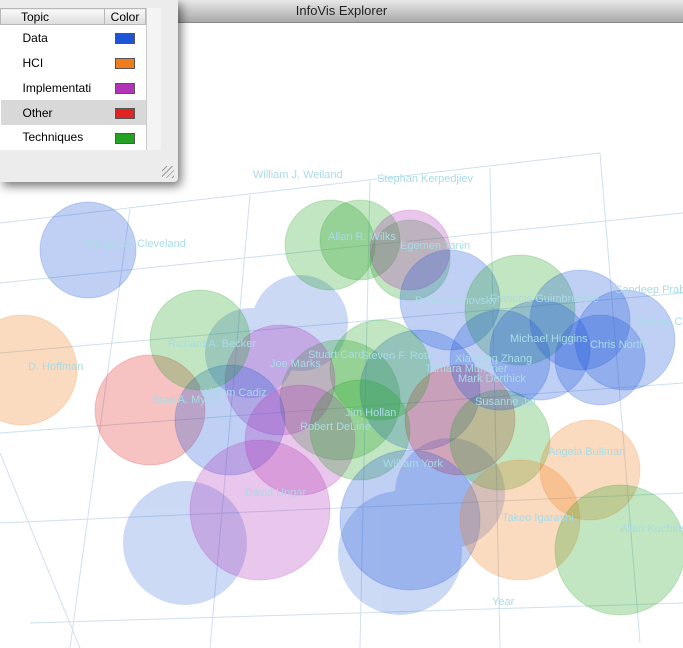 The image size is (683, 648). I want to click on node-label: Jim Hollan, so click(370, 413).